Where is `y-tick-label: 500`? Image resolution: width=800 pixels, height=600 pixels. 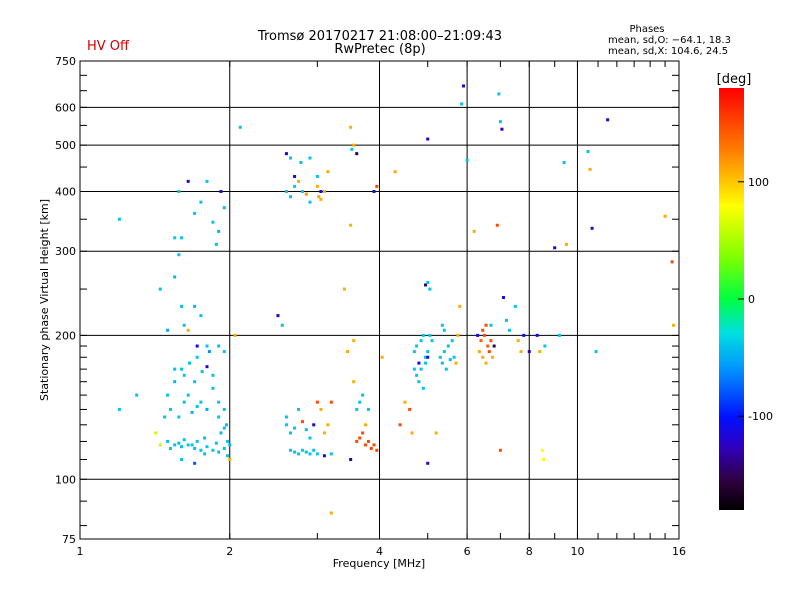
y-tick-label: 500 is located at coordinates (65, 145).